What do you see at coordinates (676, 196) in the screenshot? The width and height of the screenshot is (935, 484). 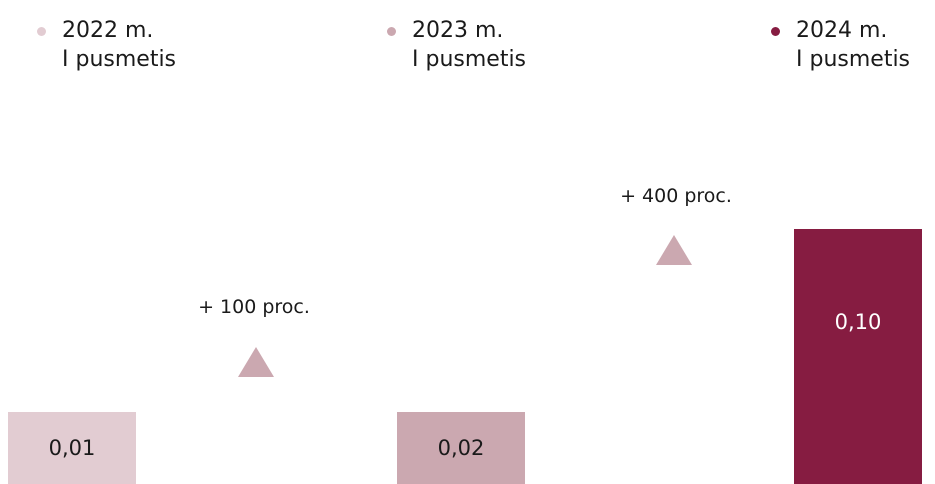 I see `change-label-2023-2024: + 400 proc.` at bounding box center [676, 196].